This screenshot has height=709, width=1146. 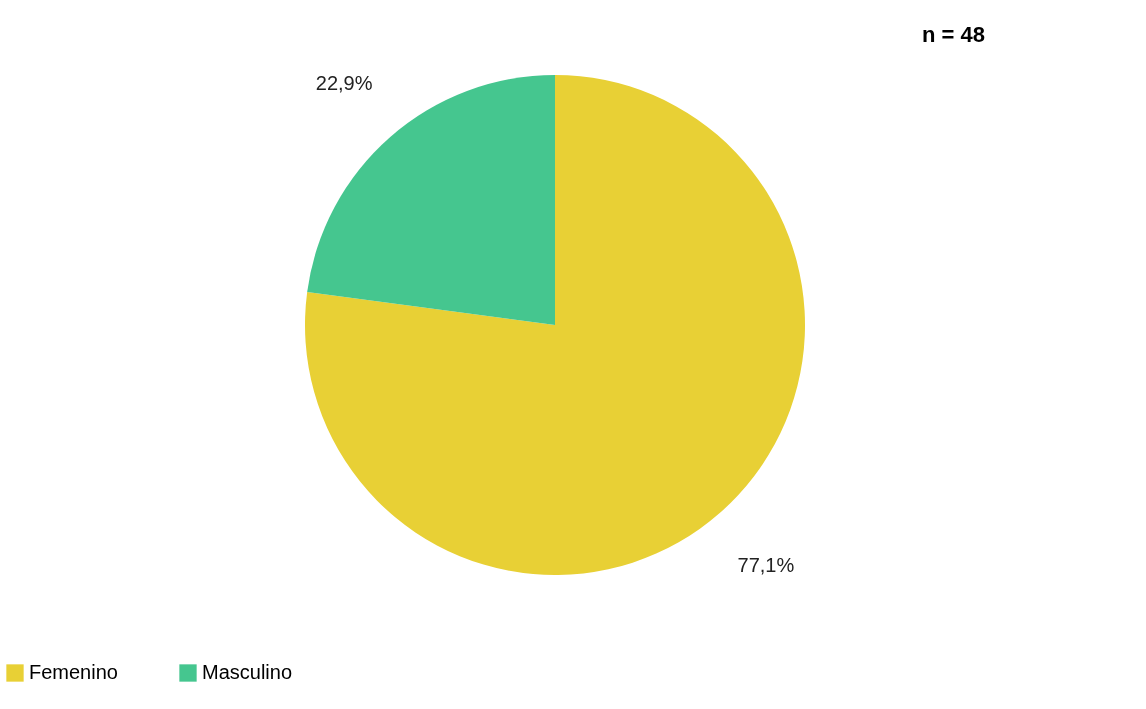 What do you see at coordinates (431, 200) in the screenshot?
I see `pie-slice` at bounding box center [431, 200].